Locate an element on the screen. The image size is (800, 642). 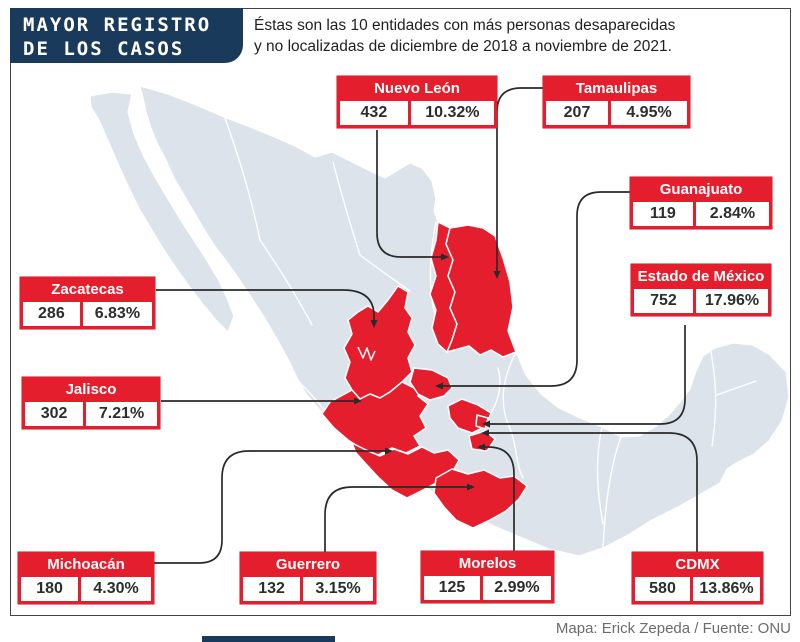
connector-guerrero is located at coordinates (399, 517).